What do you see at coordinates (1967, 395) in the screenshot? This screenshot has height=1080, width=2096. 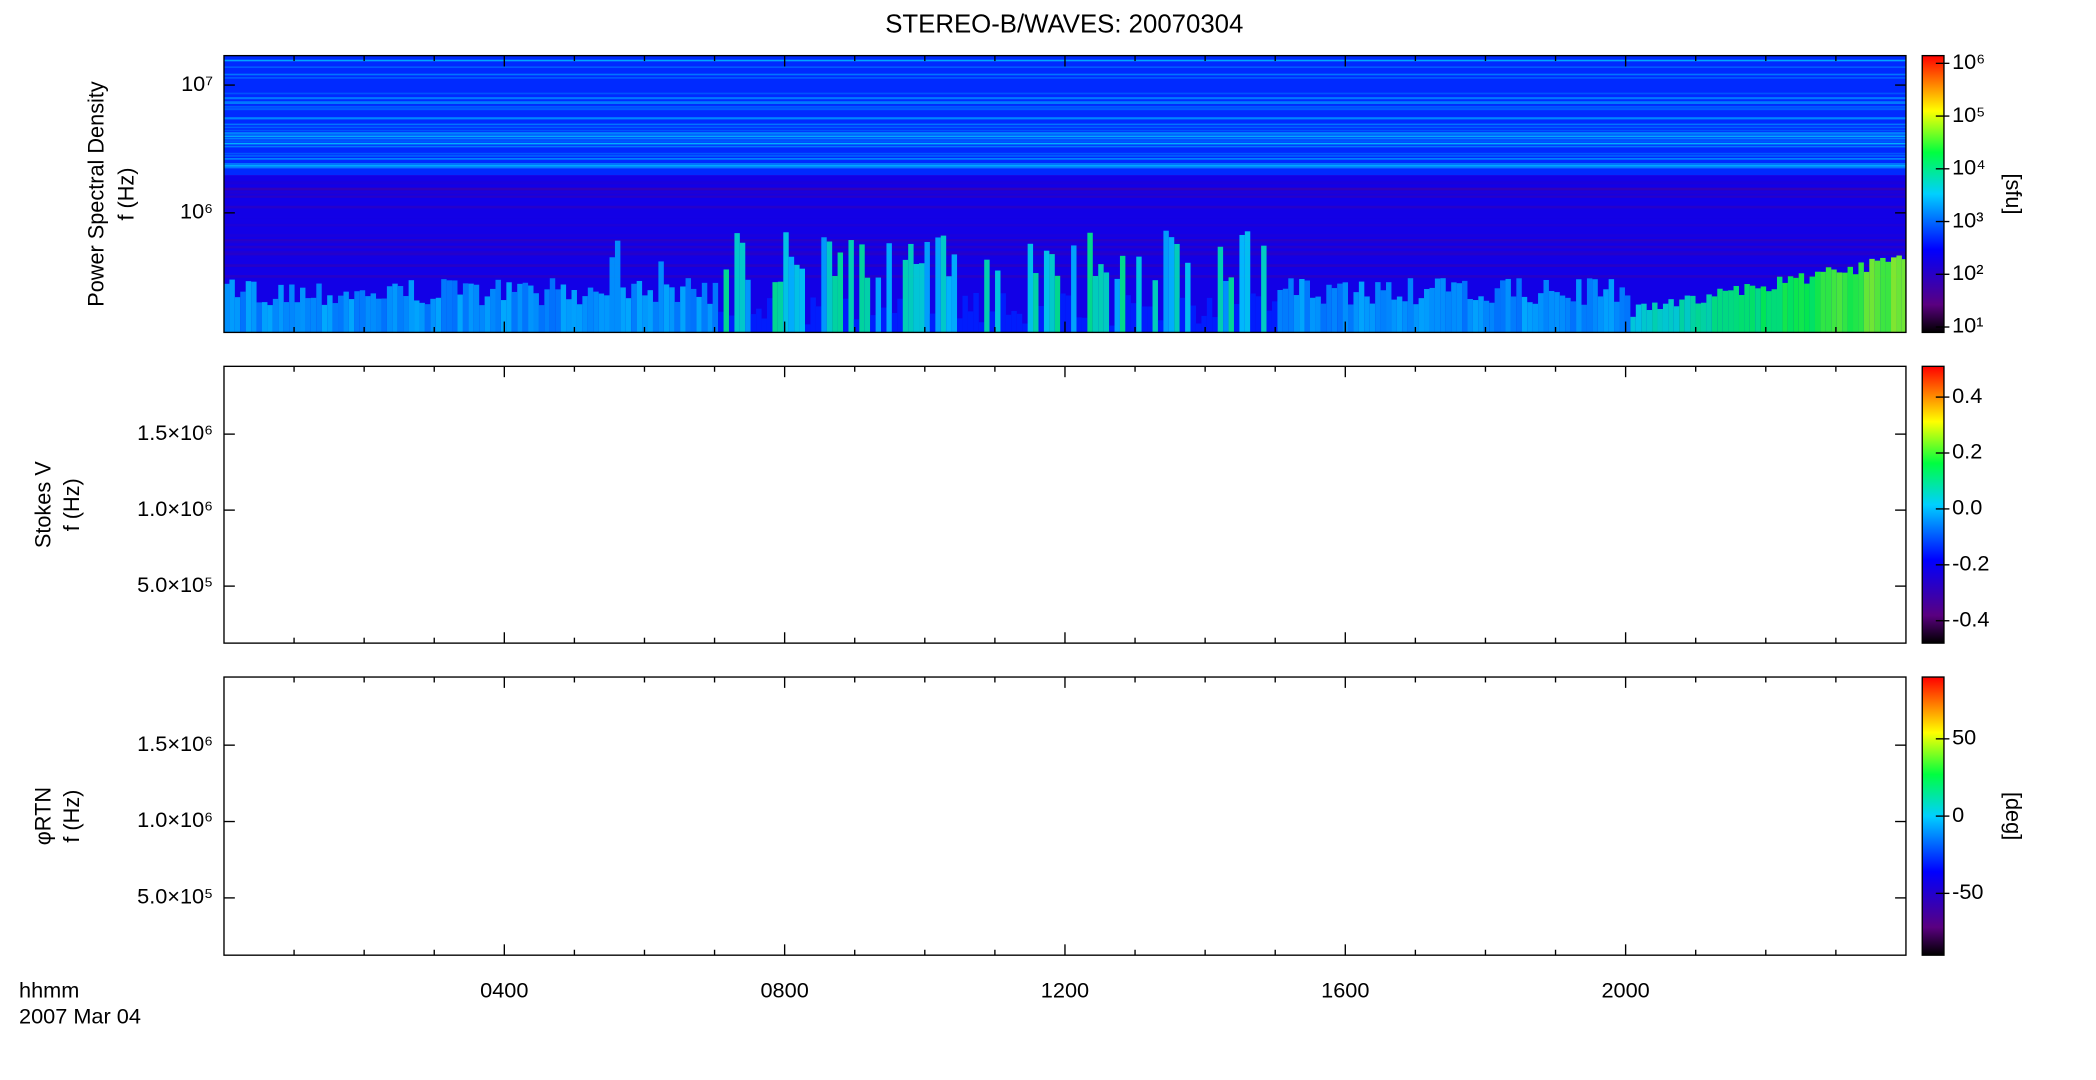 I see `colorbar-tick-label: 0.4` at bounding box center [1967, 395].